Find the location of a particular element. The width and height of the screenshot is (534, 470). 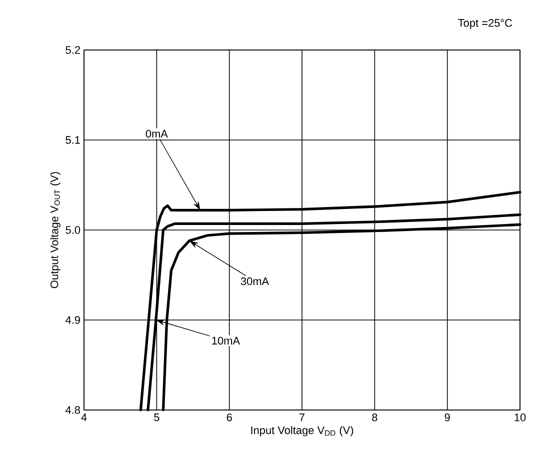

y-tick-label: 5.2 is located at coordinates (73, 50).